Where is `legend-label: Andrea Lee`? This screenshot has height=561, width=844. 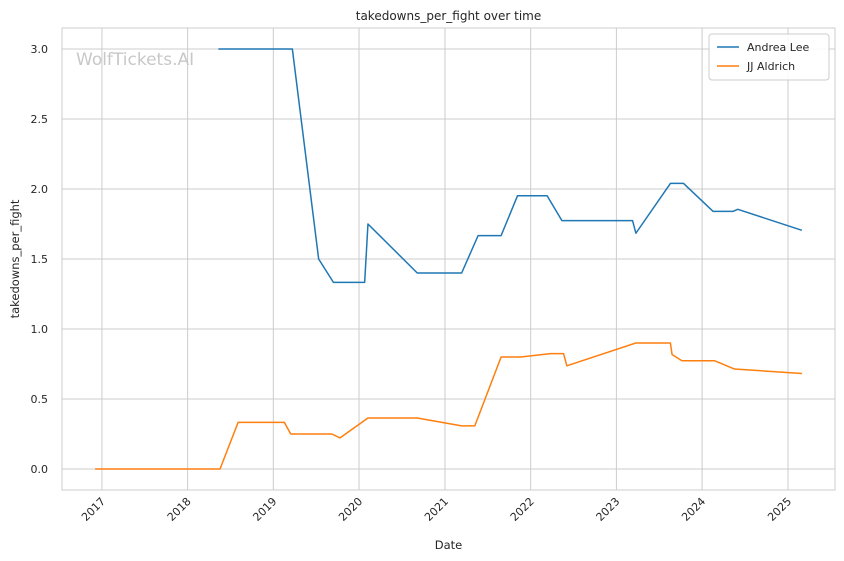 legend-label: Andrea Lee is located at coordinates (778, 47).